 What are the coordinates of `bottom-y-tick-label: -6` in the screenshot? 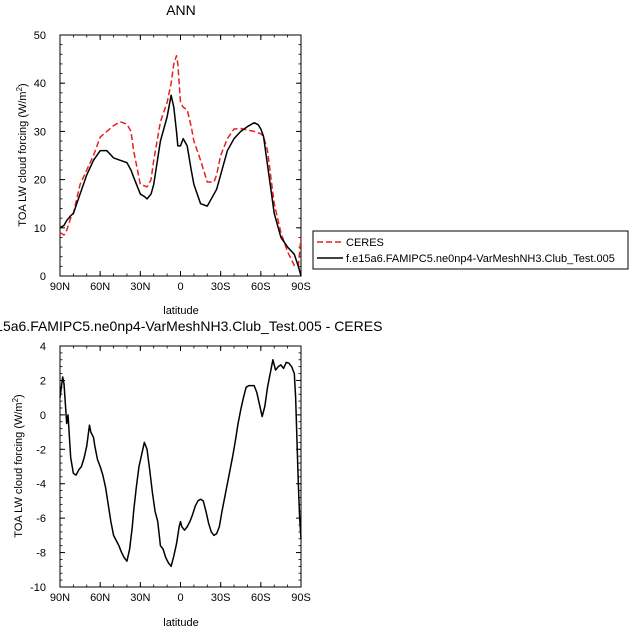 It's located at (41, 519).